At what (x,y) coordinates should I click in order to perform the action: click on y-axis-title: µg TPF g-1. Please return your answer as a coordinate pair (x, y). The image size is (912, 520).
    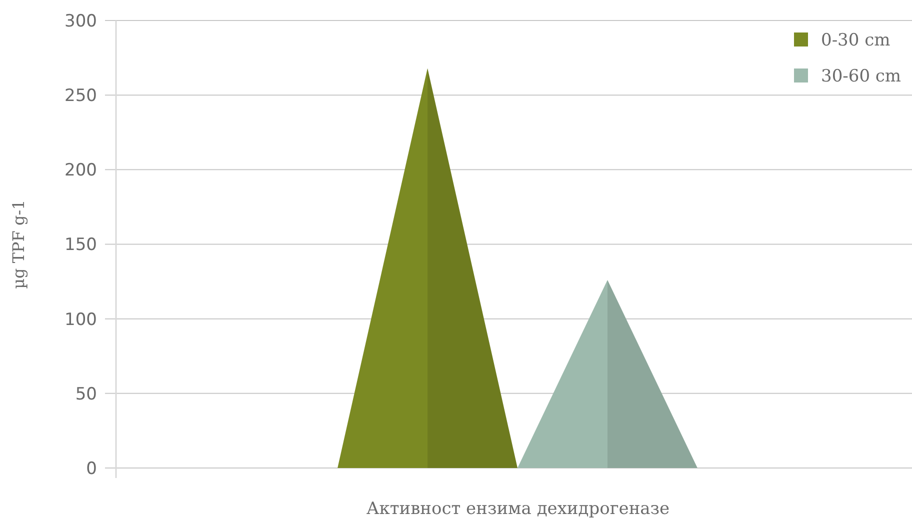
    Looking at the image, I should click on (18, 244).